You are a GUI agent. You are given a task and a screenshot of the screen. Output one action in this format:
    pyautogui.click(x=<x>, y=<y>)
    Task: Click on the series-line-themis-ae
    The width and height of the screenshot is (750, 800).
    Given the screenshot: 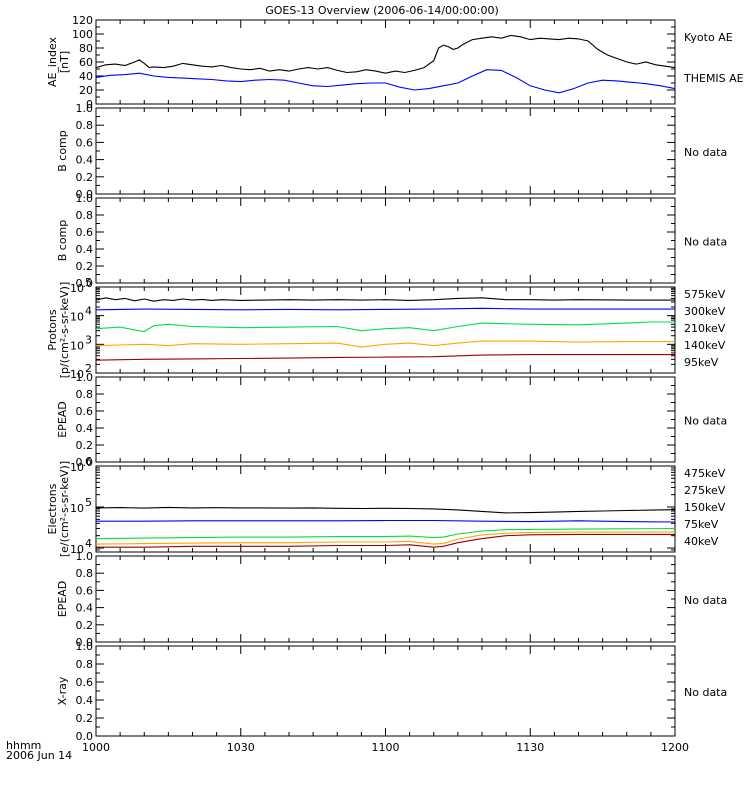 What is the action you would take?
    pyautogui.click(x=385, y=81)
    